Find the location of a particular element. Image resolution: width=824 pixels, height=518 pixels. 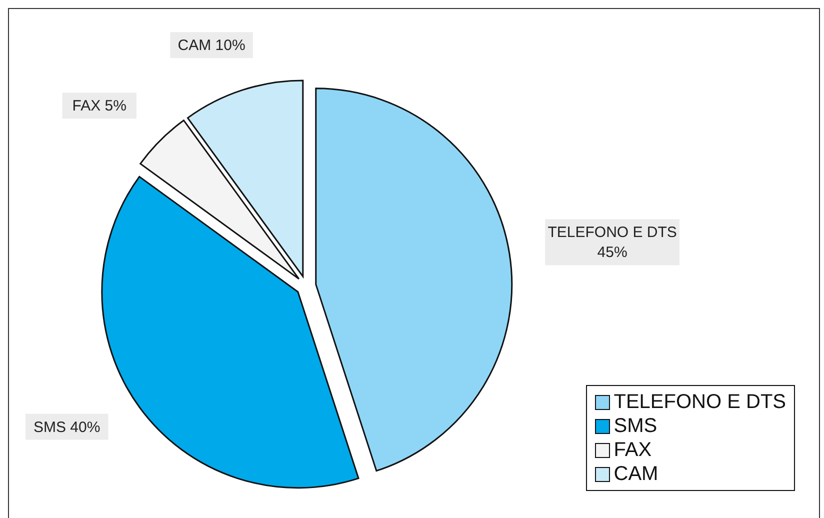

legend-label: FAX is located at coordinates (633, 450).